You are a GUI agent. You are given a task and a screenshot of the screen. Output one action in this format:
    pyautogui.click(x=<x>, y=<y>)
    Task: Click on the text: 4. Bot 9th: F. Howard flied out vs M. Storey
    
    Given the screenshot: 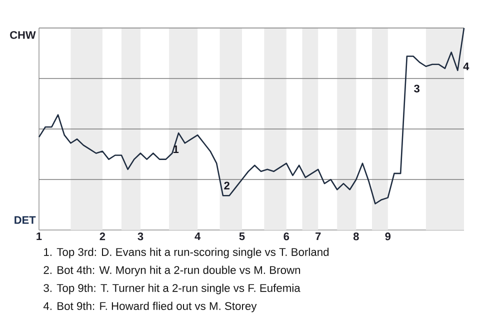 What is the action you would take?
    pyautogui.click(x=150, y=307)
    